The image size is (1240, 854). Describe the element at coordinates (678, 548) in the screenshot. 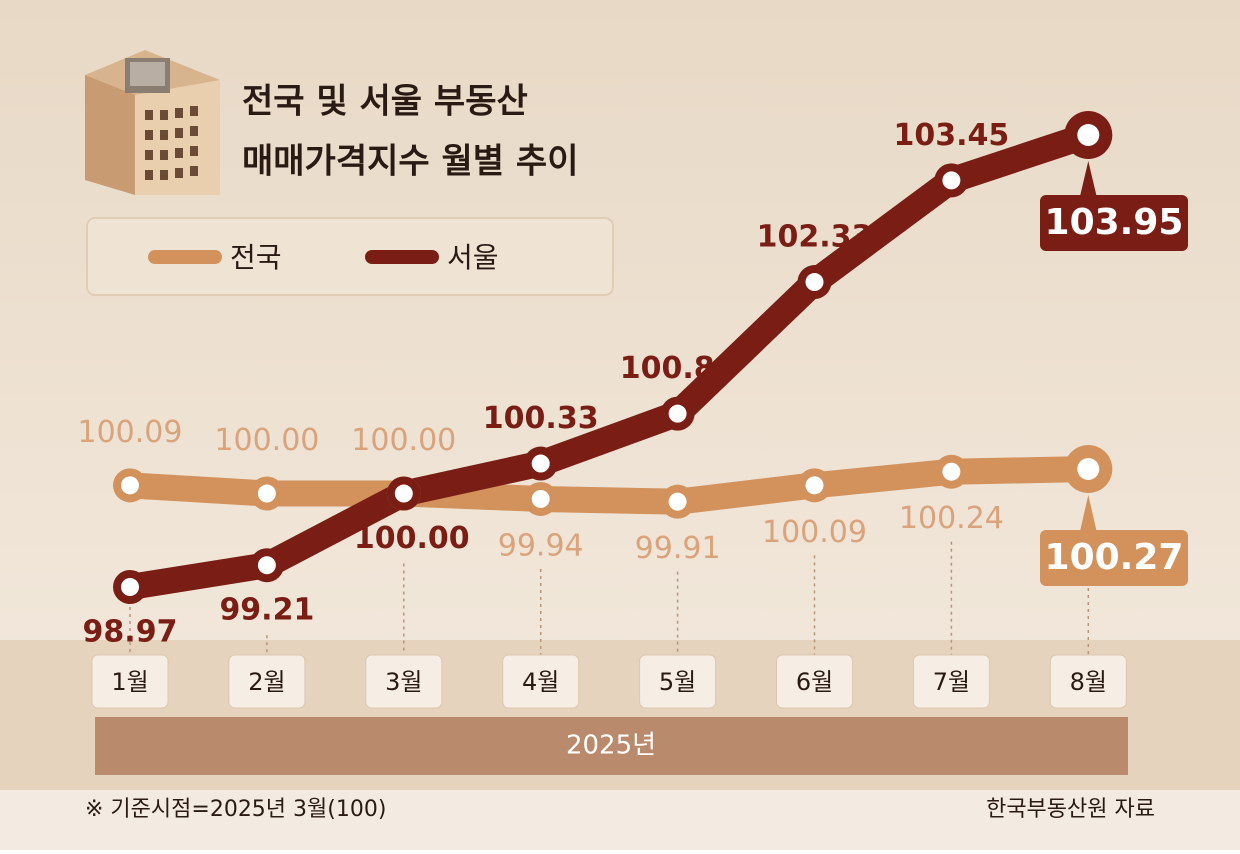

I see `value-label: 99.91` at that location.